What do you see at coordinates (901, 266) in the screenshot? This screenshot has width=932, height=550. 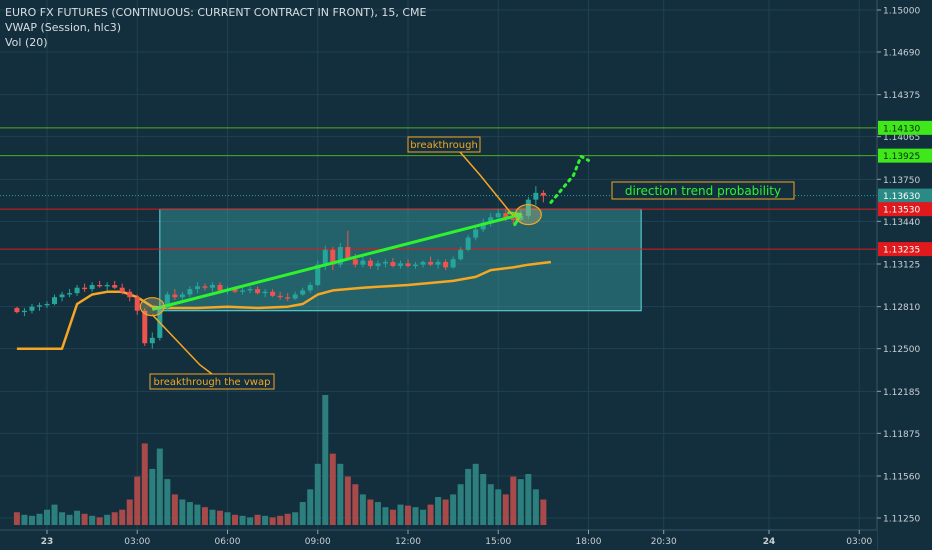 I see `price-tick-label: 1.13125` at bounding box center [901, 266].